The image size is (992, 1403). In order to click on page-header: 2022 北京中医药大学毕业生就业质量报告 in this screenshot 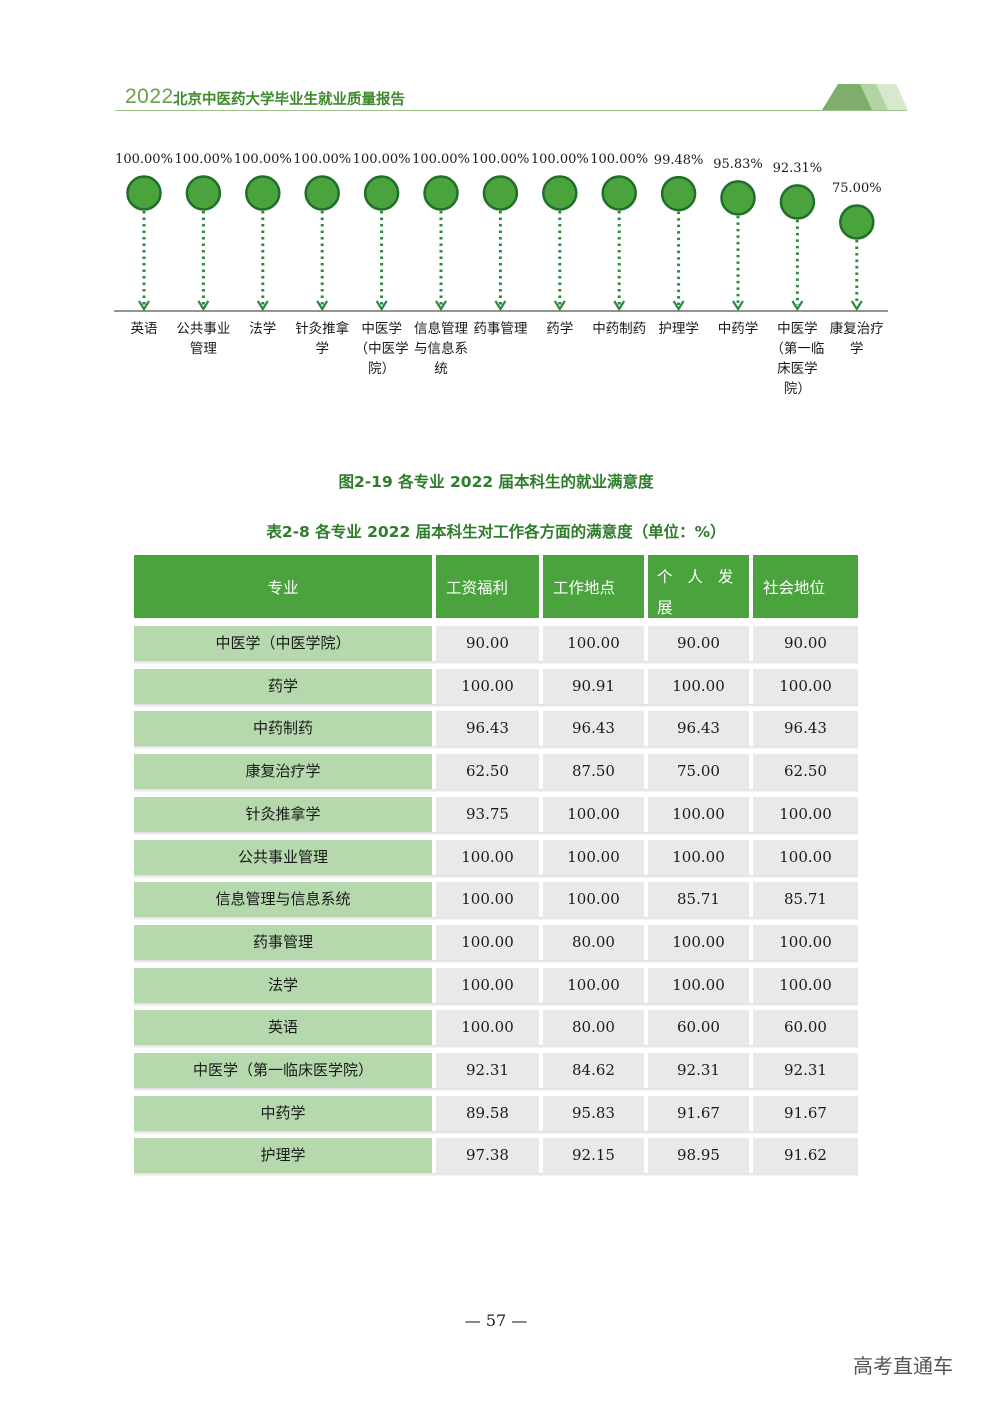, I will do `click(511, 97)`.